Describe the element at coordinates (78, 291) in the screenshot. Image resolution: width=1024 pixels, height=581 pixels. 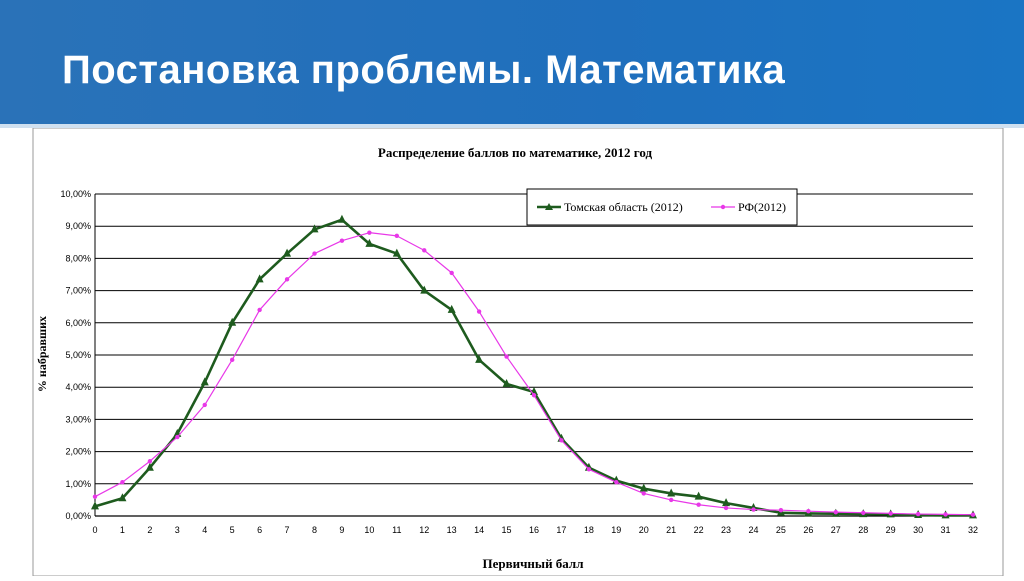
I see `y-tick-label: 7,00%` at that location.